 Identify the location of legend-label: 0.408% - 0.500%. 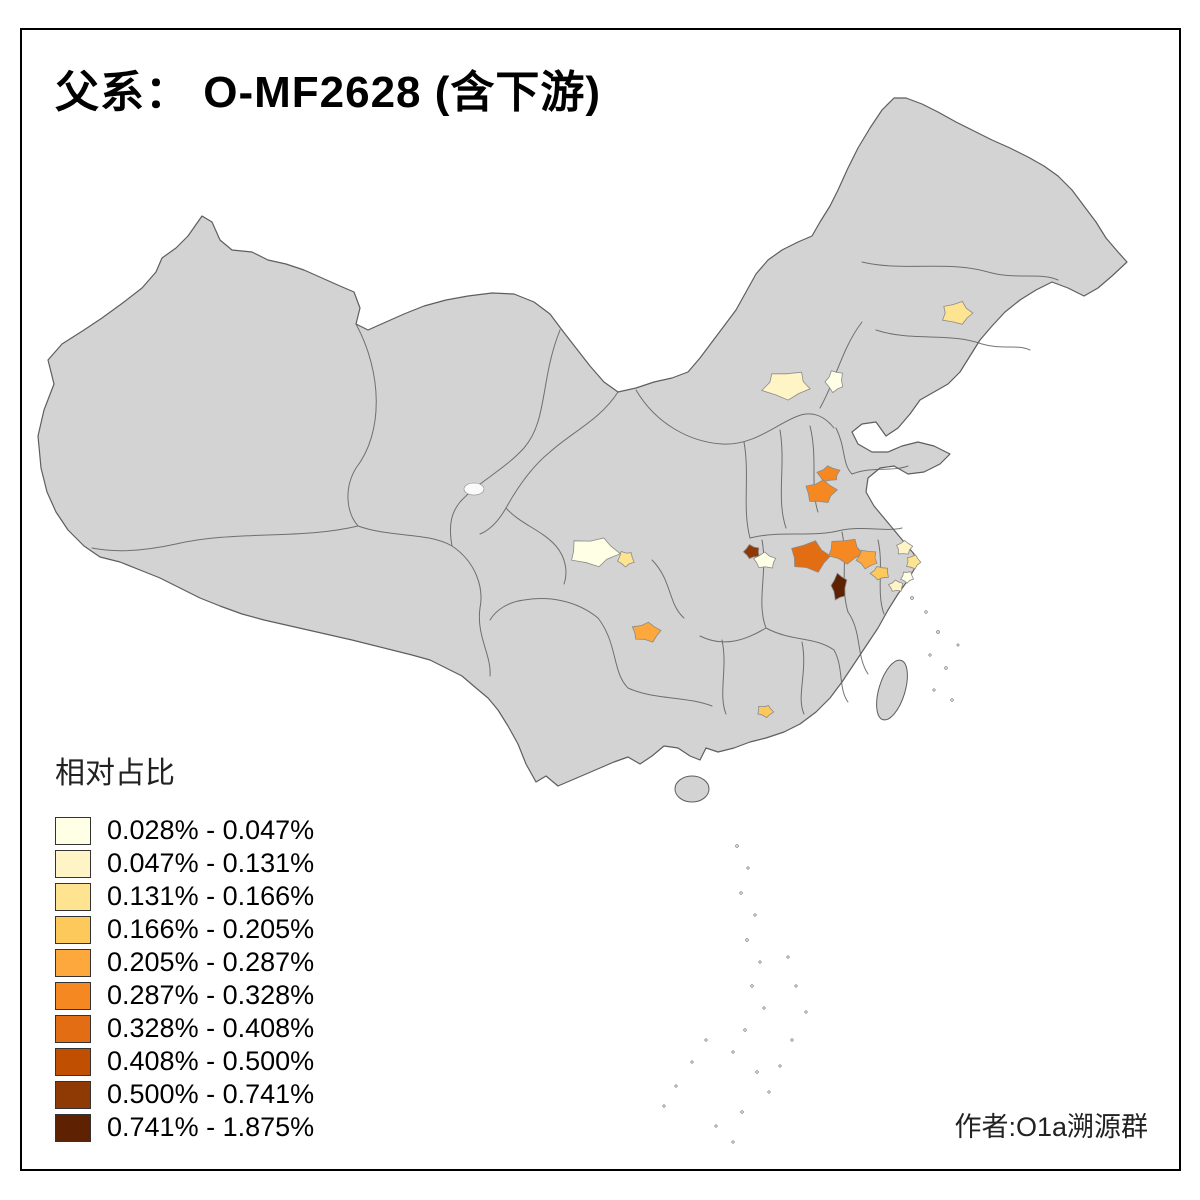
(211, 1061).